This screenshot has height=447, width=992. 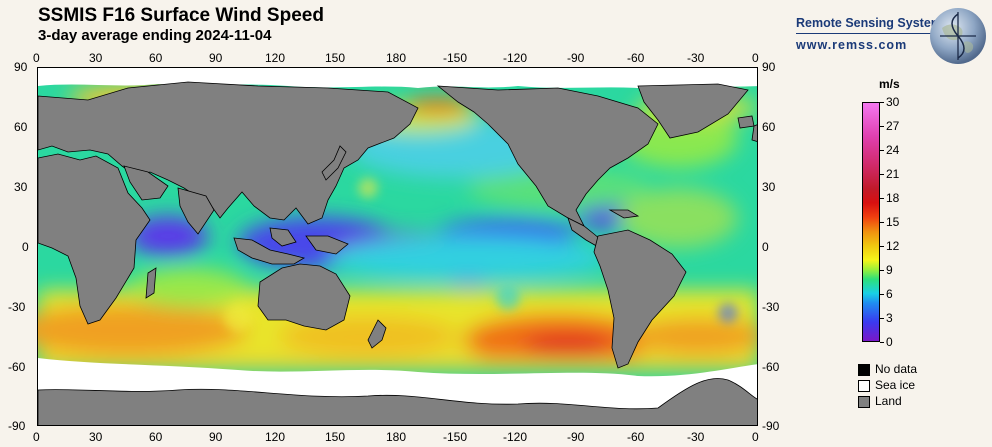 What do you see at coordinates (155, 35) in the screenshot?
I see `map-subtitle: 3-day average ending 2024-11-04` at bounding box center [155, 35].